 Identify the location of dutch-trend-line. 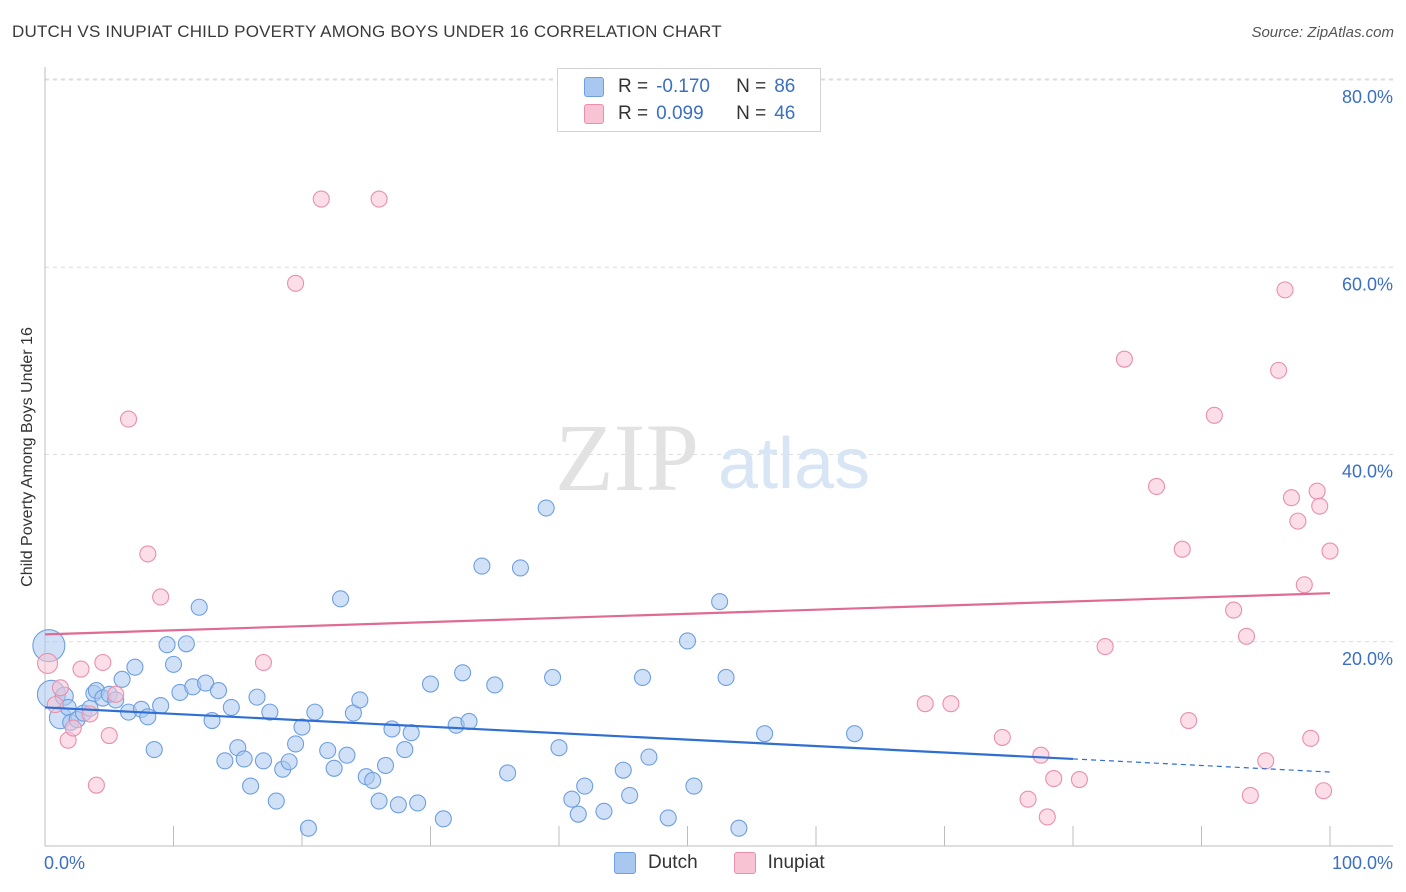
(559, 733).